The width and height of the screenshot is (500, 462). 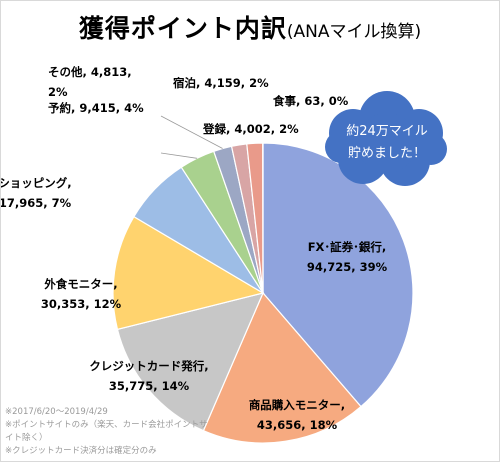 I want to click on slice-label: クレジットカード発行,, so click(x=148, y=366).